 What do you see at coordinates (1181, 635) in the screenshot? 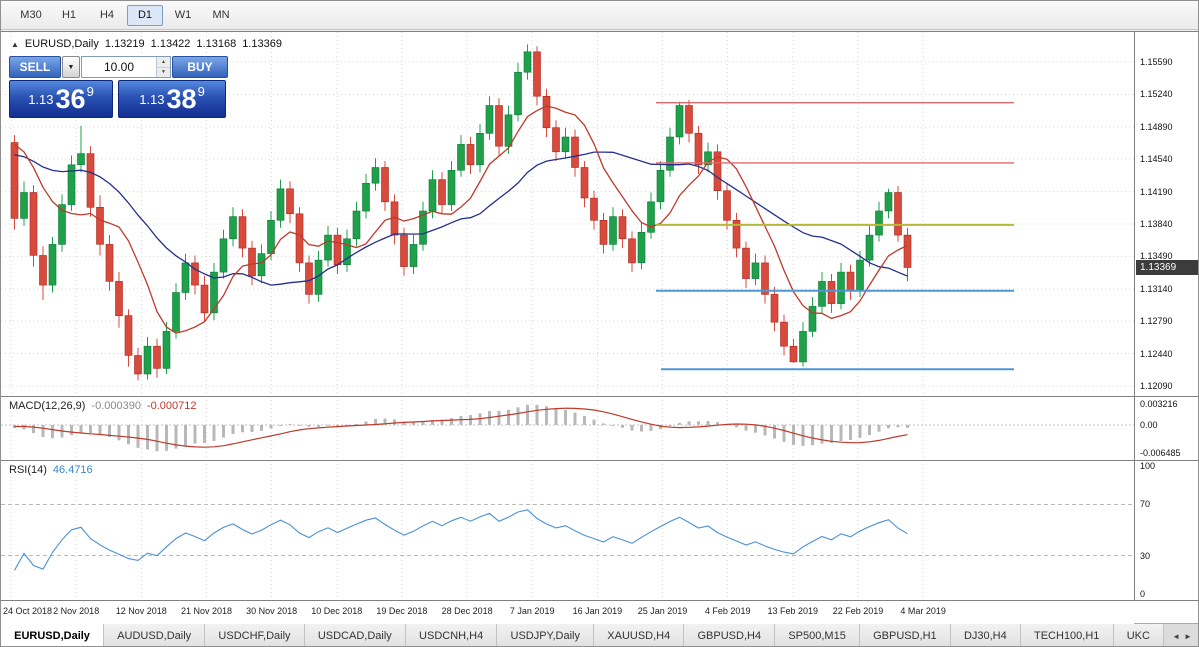
I see `tab-scroll-arrows: ◄ ►` at bounding box center [1181, 635].